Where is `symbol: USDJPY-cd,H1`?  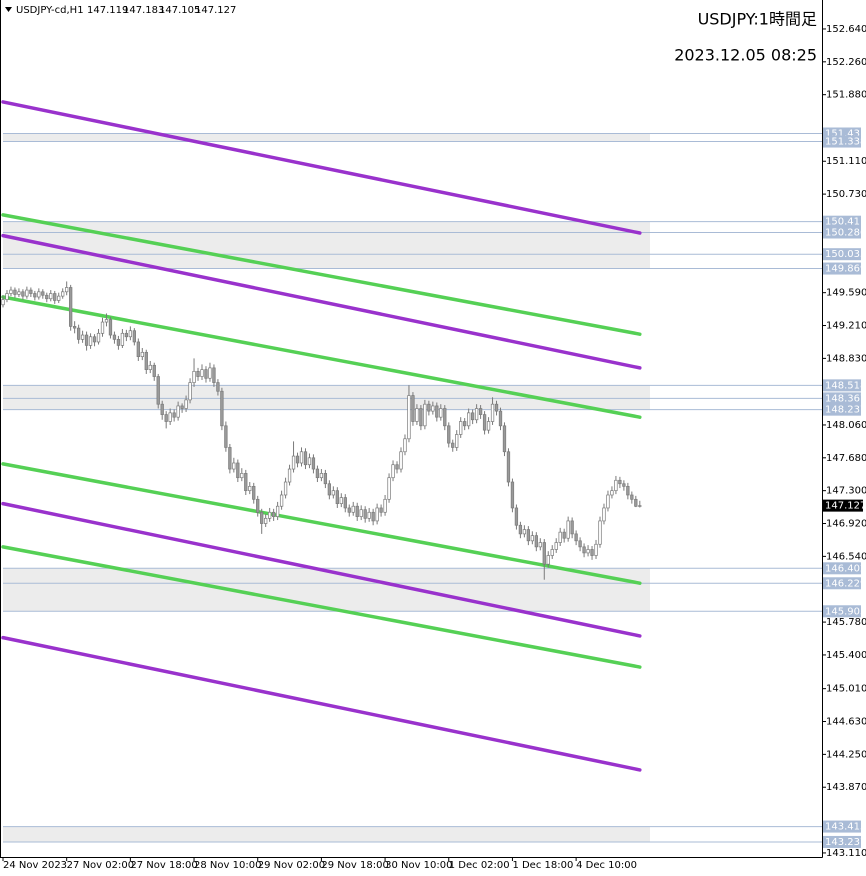
symbol: USDJPY-cd,H1 is located at coordinates (50, 10).